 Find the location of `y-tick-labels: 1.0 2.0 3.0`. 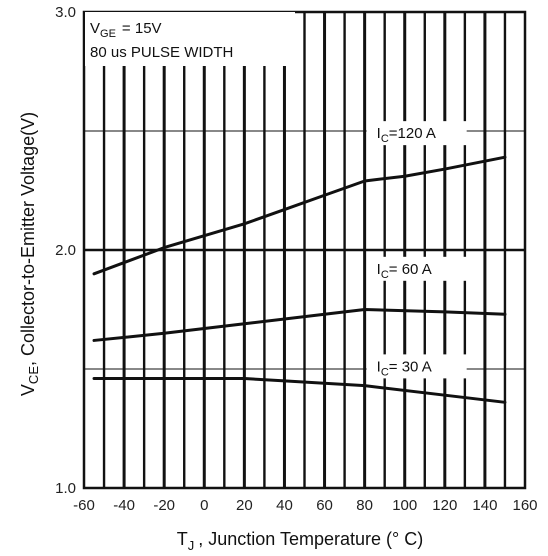

y-tick-labels: 1.0 2.0 3.0 is located at coordinates (65, 250).